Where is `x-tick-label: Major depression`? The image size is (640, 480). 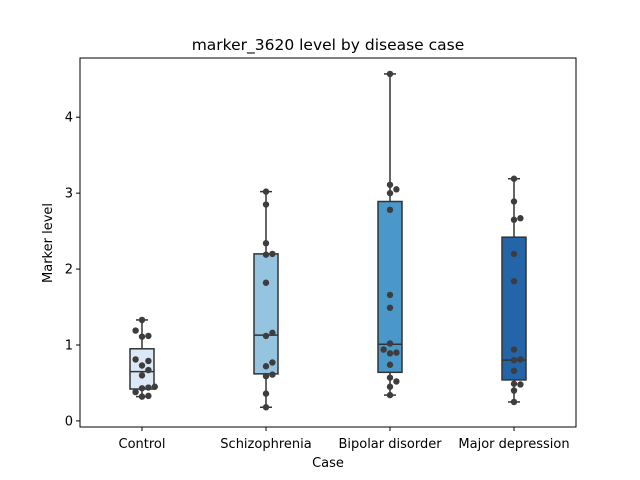
x-tick-label: Major depression is located at coordinates (513, 444).